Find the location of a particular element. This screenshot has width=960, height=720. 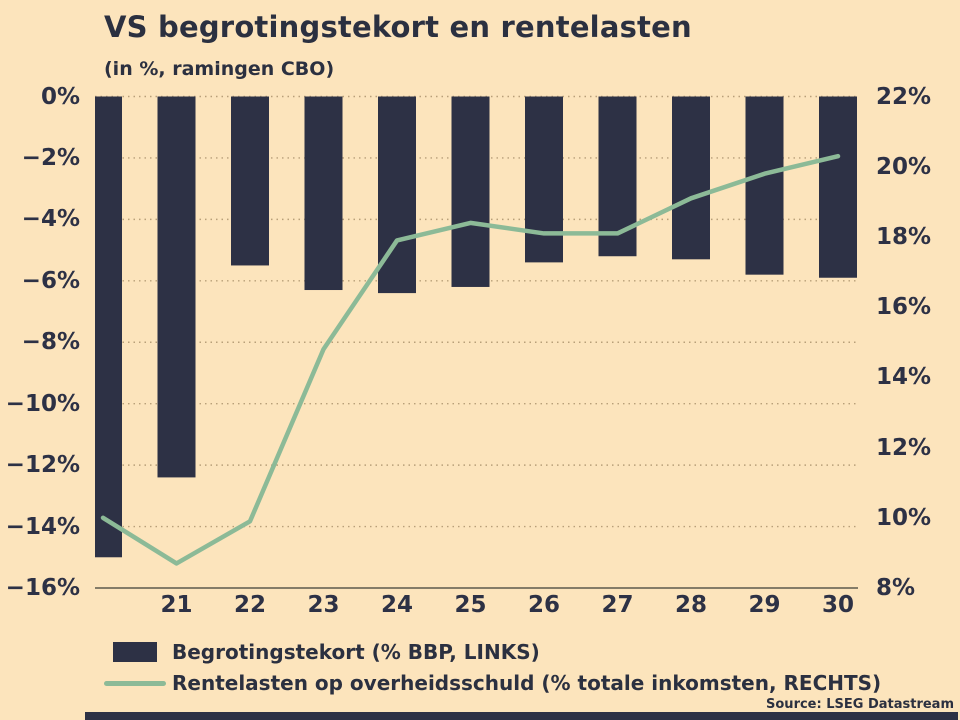

legend-item-deficit: Begrotingstekort (% BBP, LINKS) is located at coordinates (489, 652).